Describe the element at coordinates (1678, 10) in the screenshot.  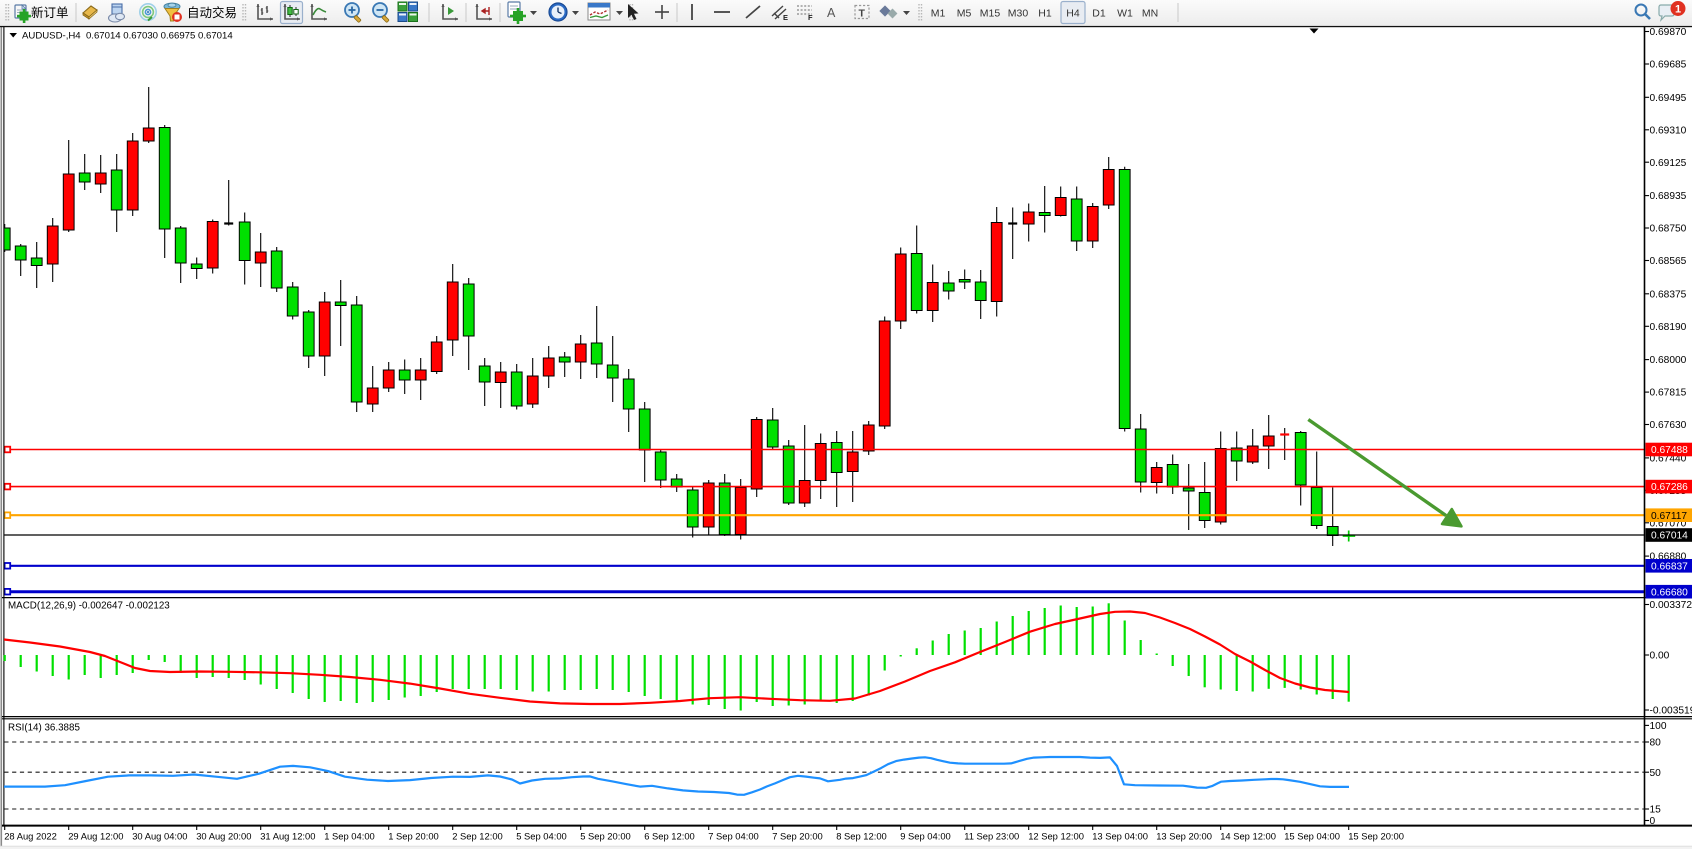
I see `svg-text: 1` at that location.